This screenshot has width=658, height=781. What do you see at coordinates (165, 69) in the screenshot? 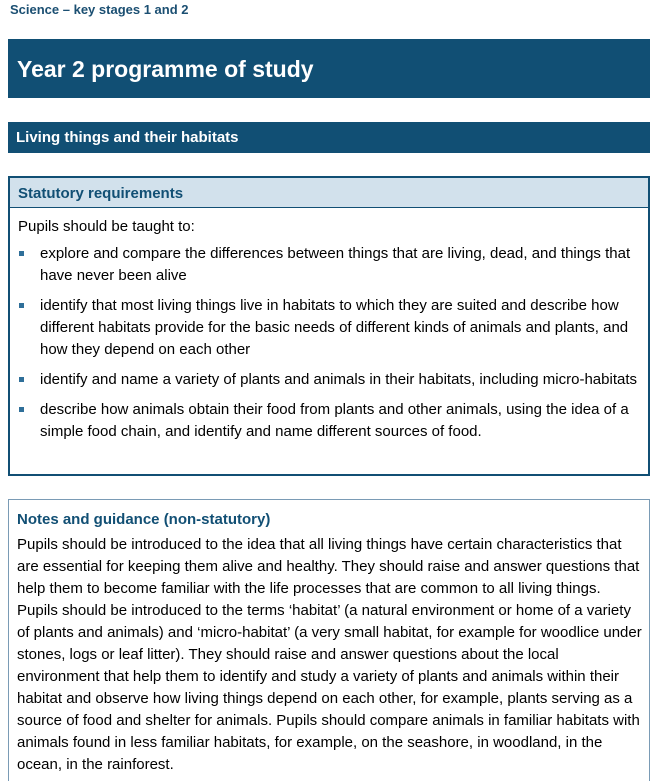
I see `page-title: Year 2 programme of study` at bounding box center [165, 69].